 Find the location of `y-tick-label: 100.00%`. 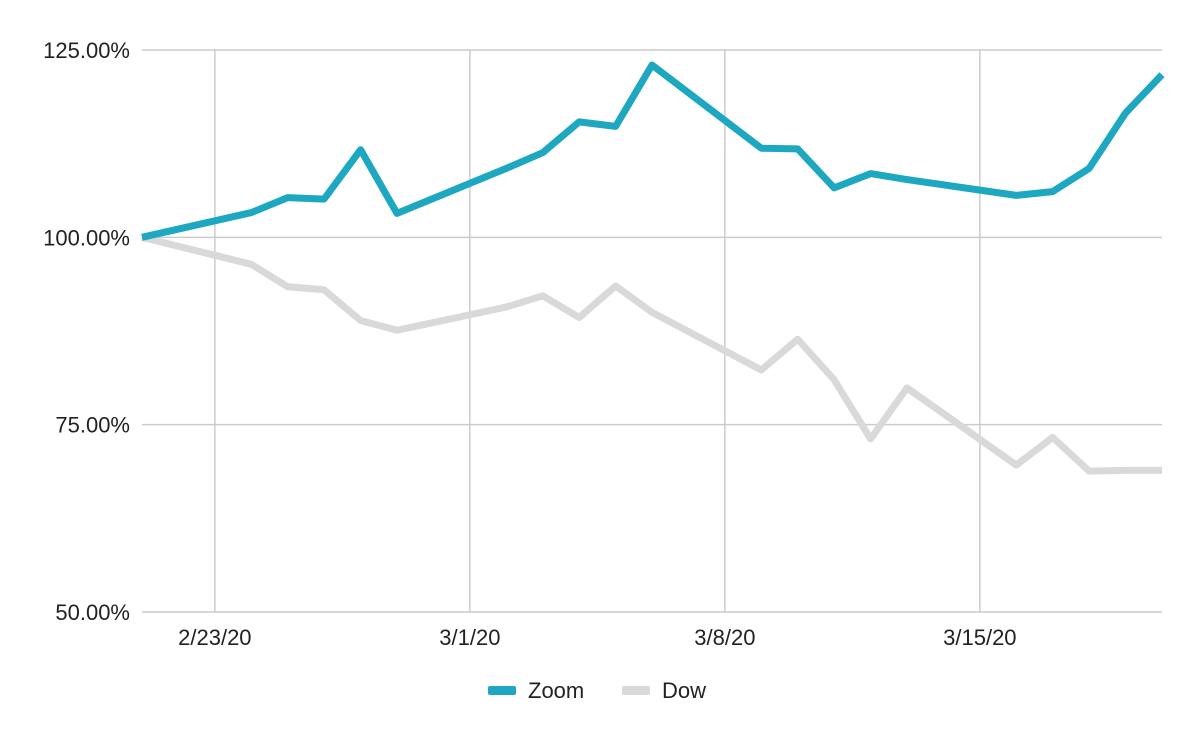

y-tick-label: 100.00% is located at coordinates (86, 237).